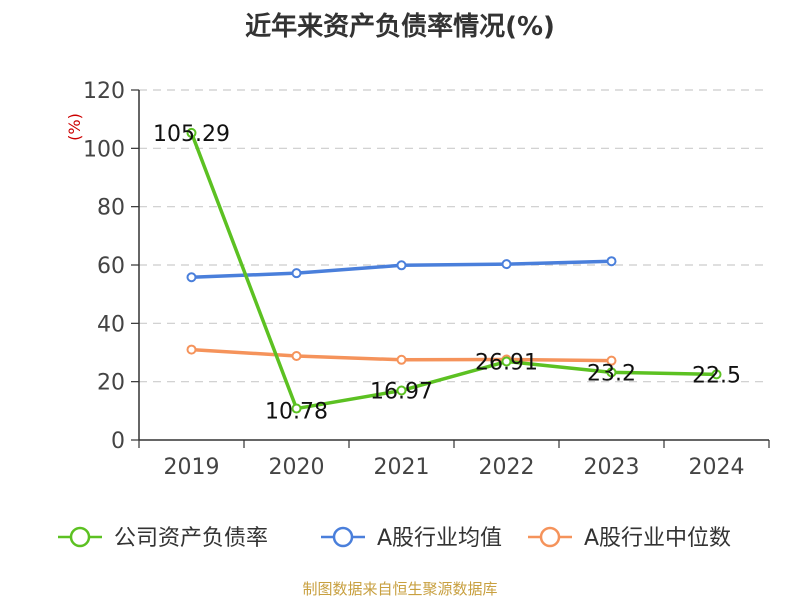 This screenshot has width=800, height=600. What do you see at coordinates (400, 27) in the screenshot?
I see `chart-title: 近年来资产负债率情况(%)` at bounding box center [400, 27].